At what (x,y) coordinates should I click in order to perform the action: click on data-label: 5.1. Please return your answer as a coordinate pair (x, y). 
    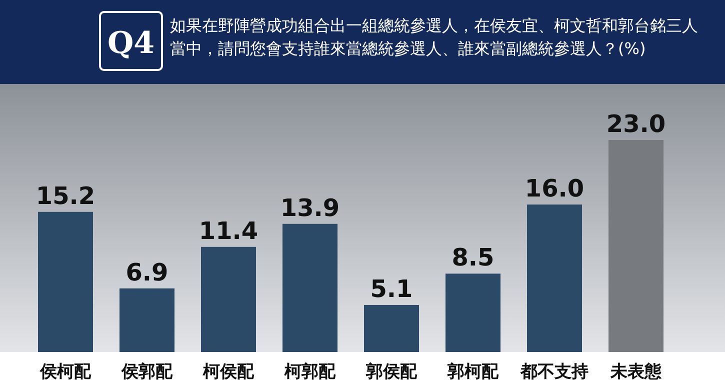
    Looking at the image, I should click on (391, 288).